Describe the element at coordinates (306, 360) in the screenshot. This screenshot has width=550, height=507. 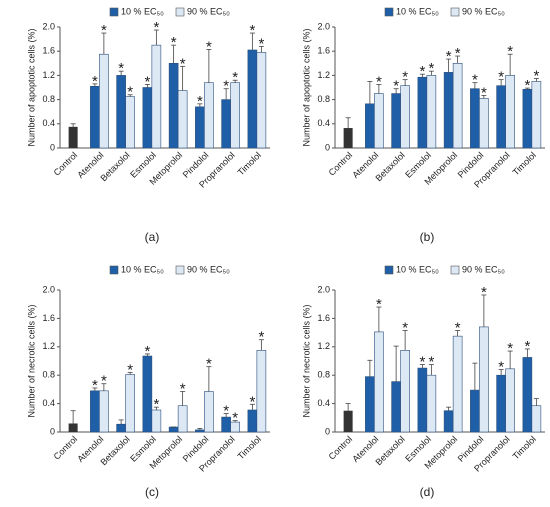
I see `y-axis-label: Number of necrotic cells (%)` at that location.